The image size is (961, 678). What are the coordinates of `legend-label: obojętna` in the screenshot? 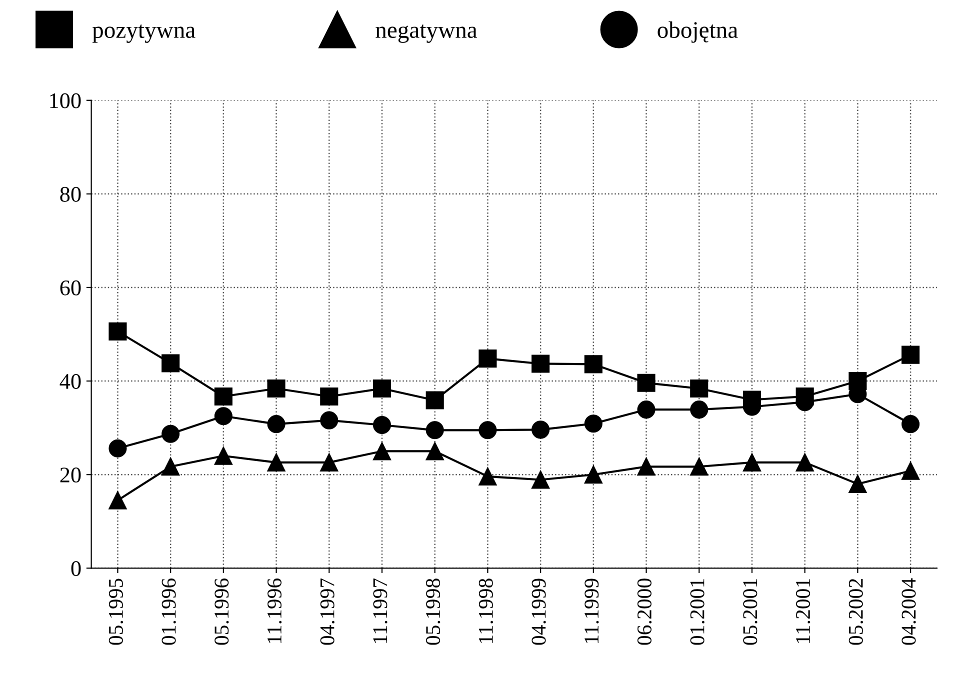 It's located at (698, 32).